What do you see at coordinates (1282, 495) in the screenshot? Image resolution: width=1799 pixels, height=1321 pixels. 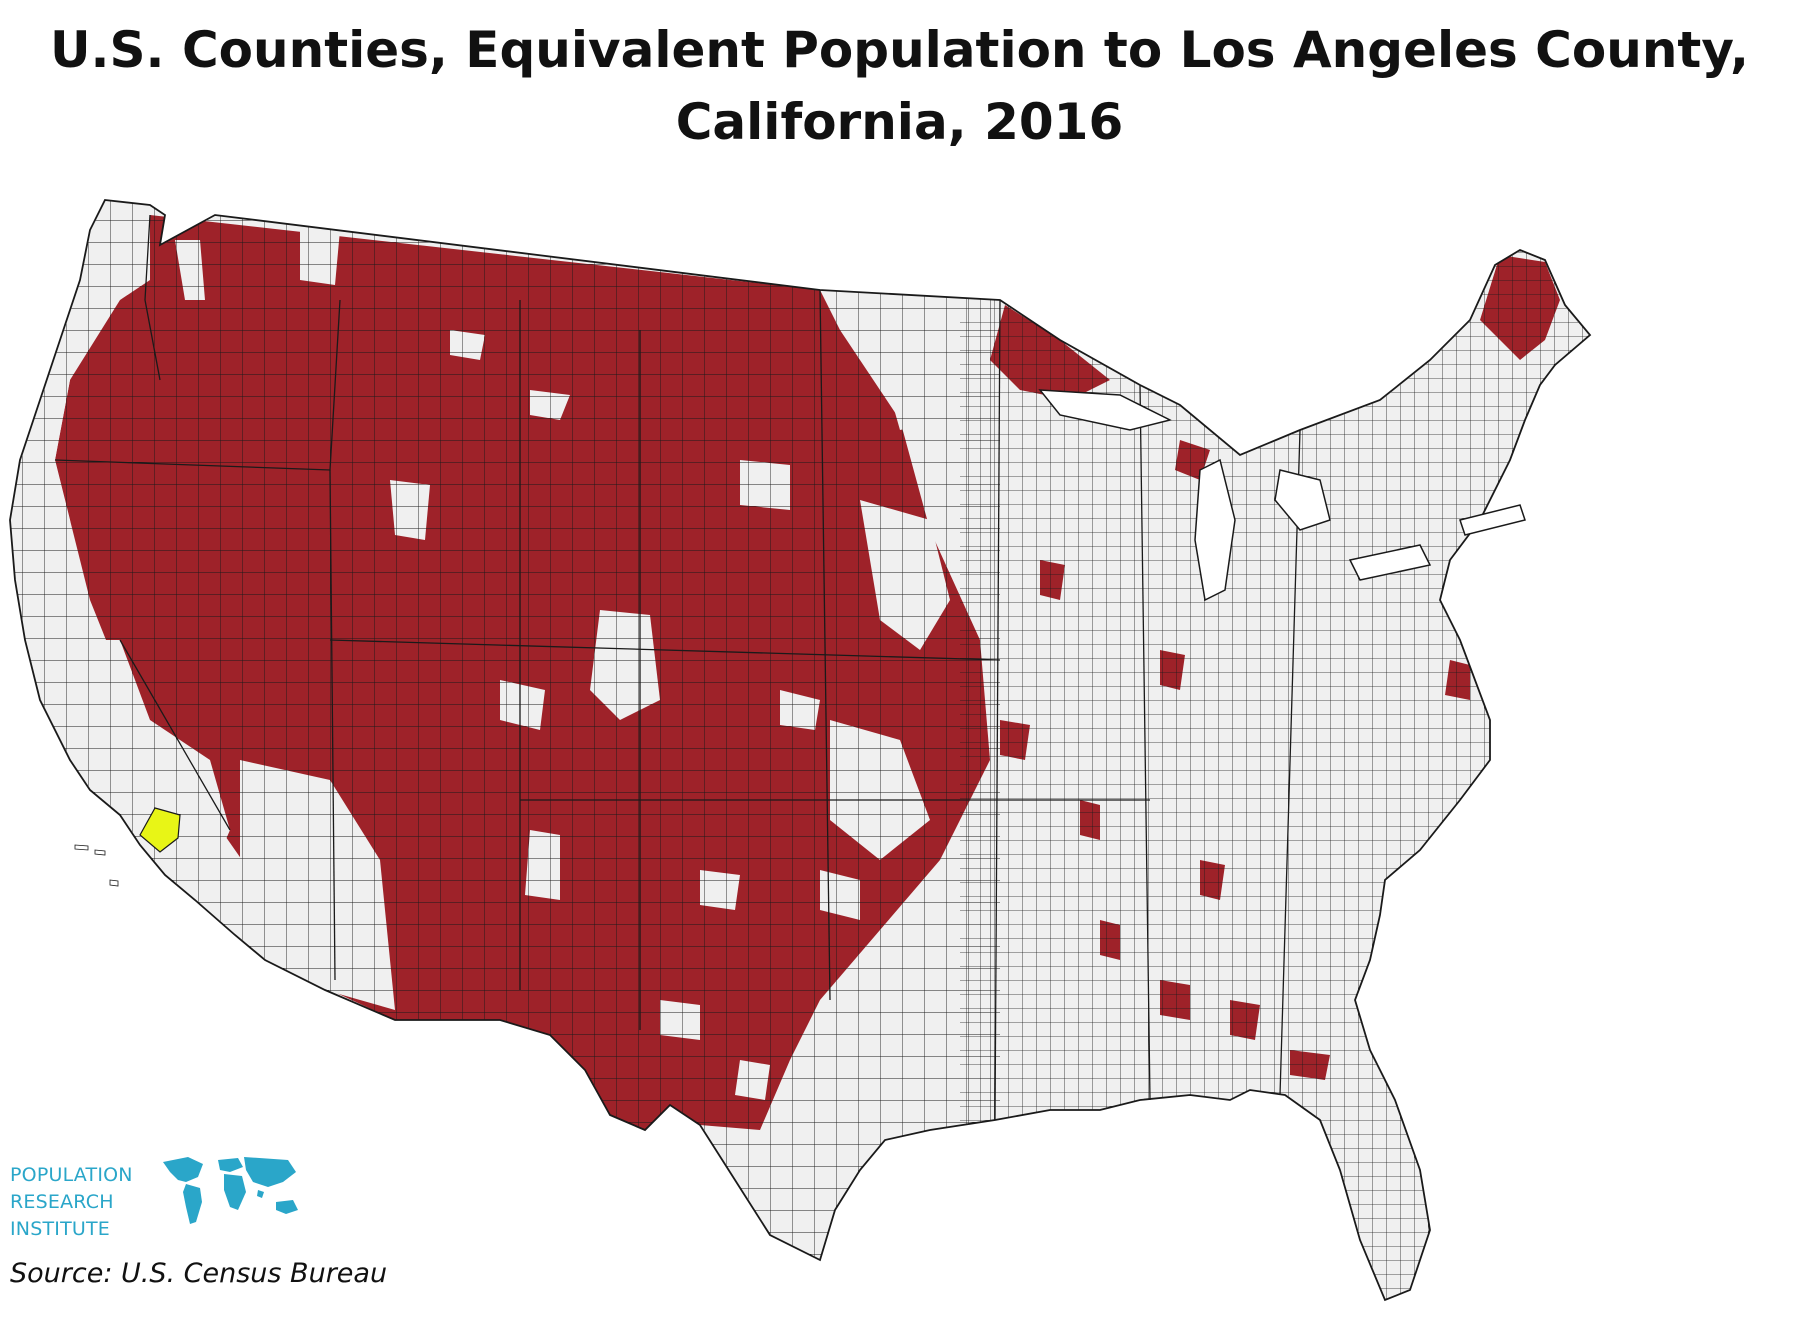 I see `great-lakes` at bounding box center [1282, 495].